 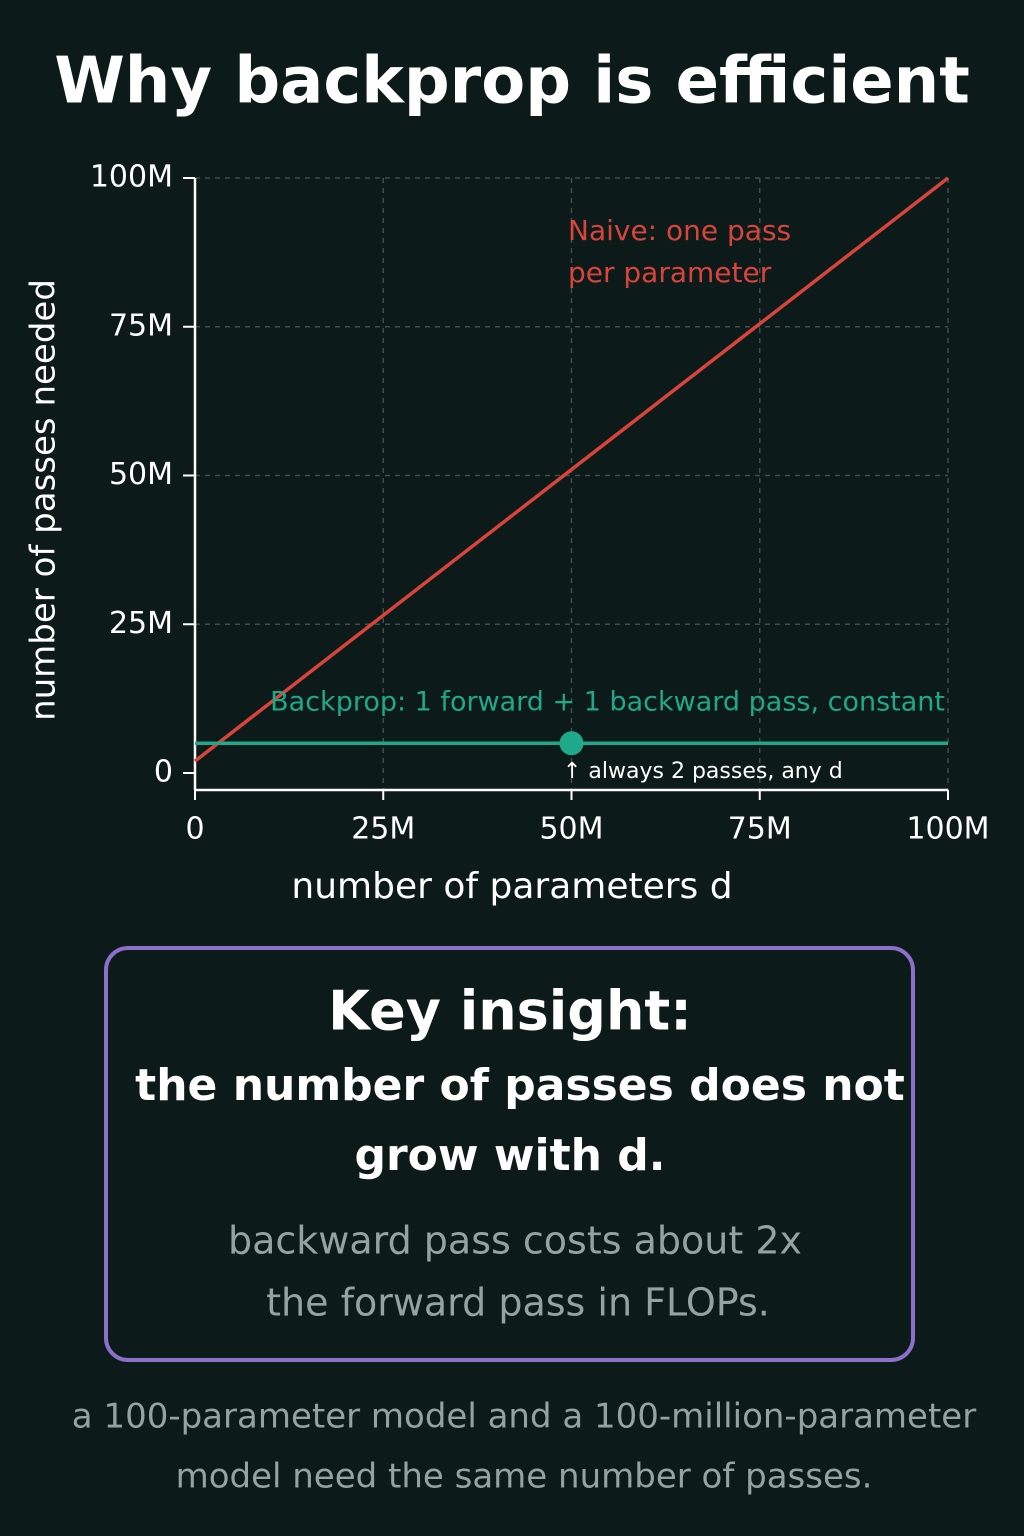 I want to click on insight-note: the forward pass in FLOPs., so click(x=518, y=1303).